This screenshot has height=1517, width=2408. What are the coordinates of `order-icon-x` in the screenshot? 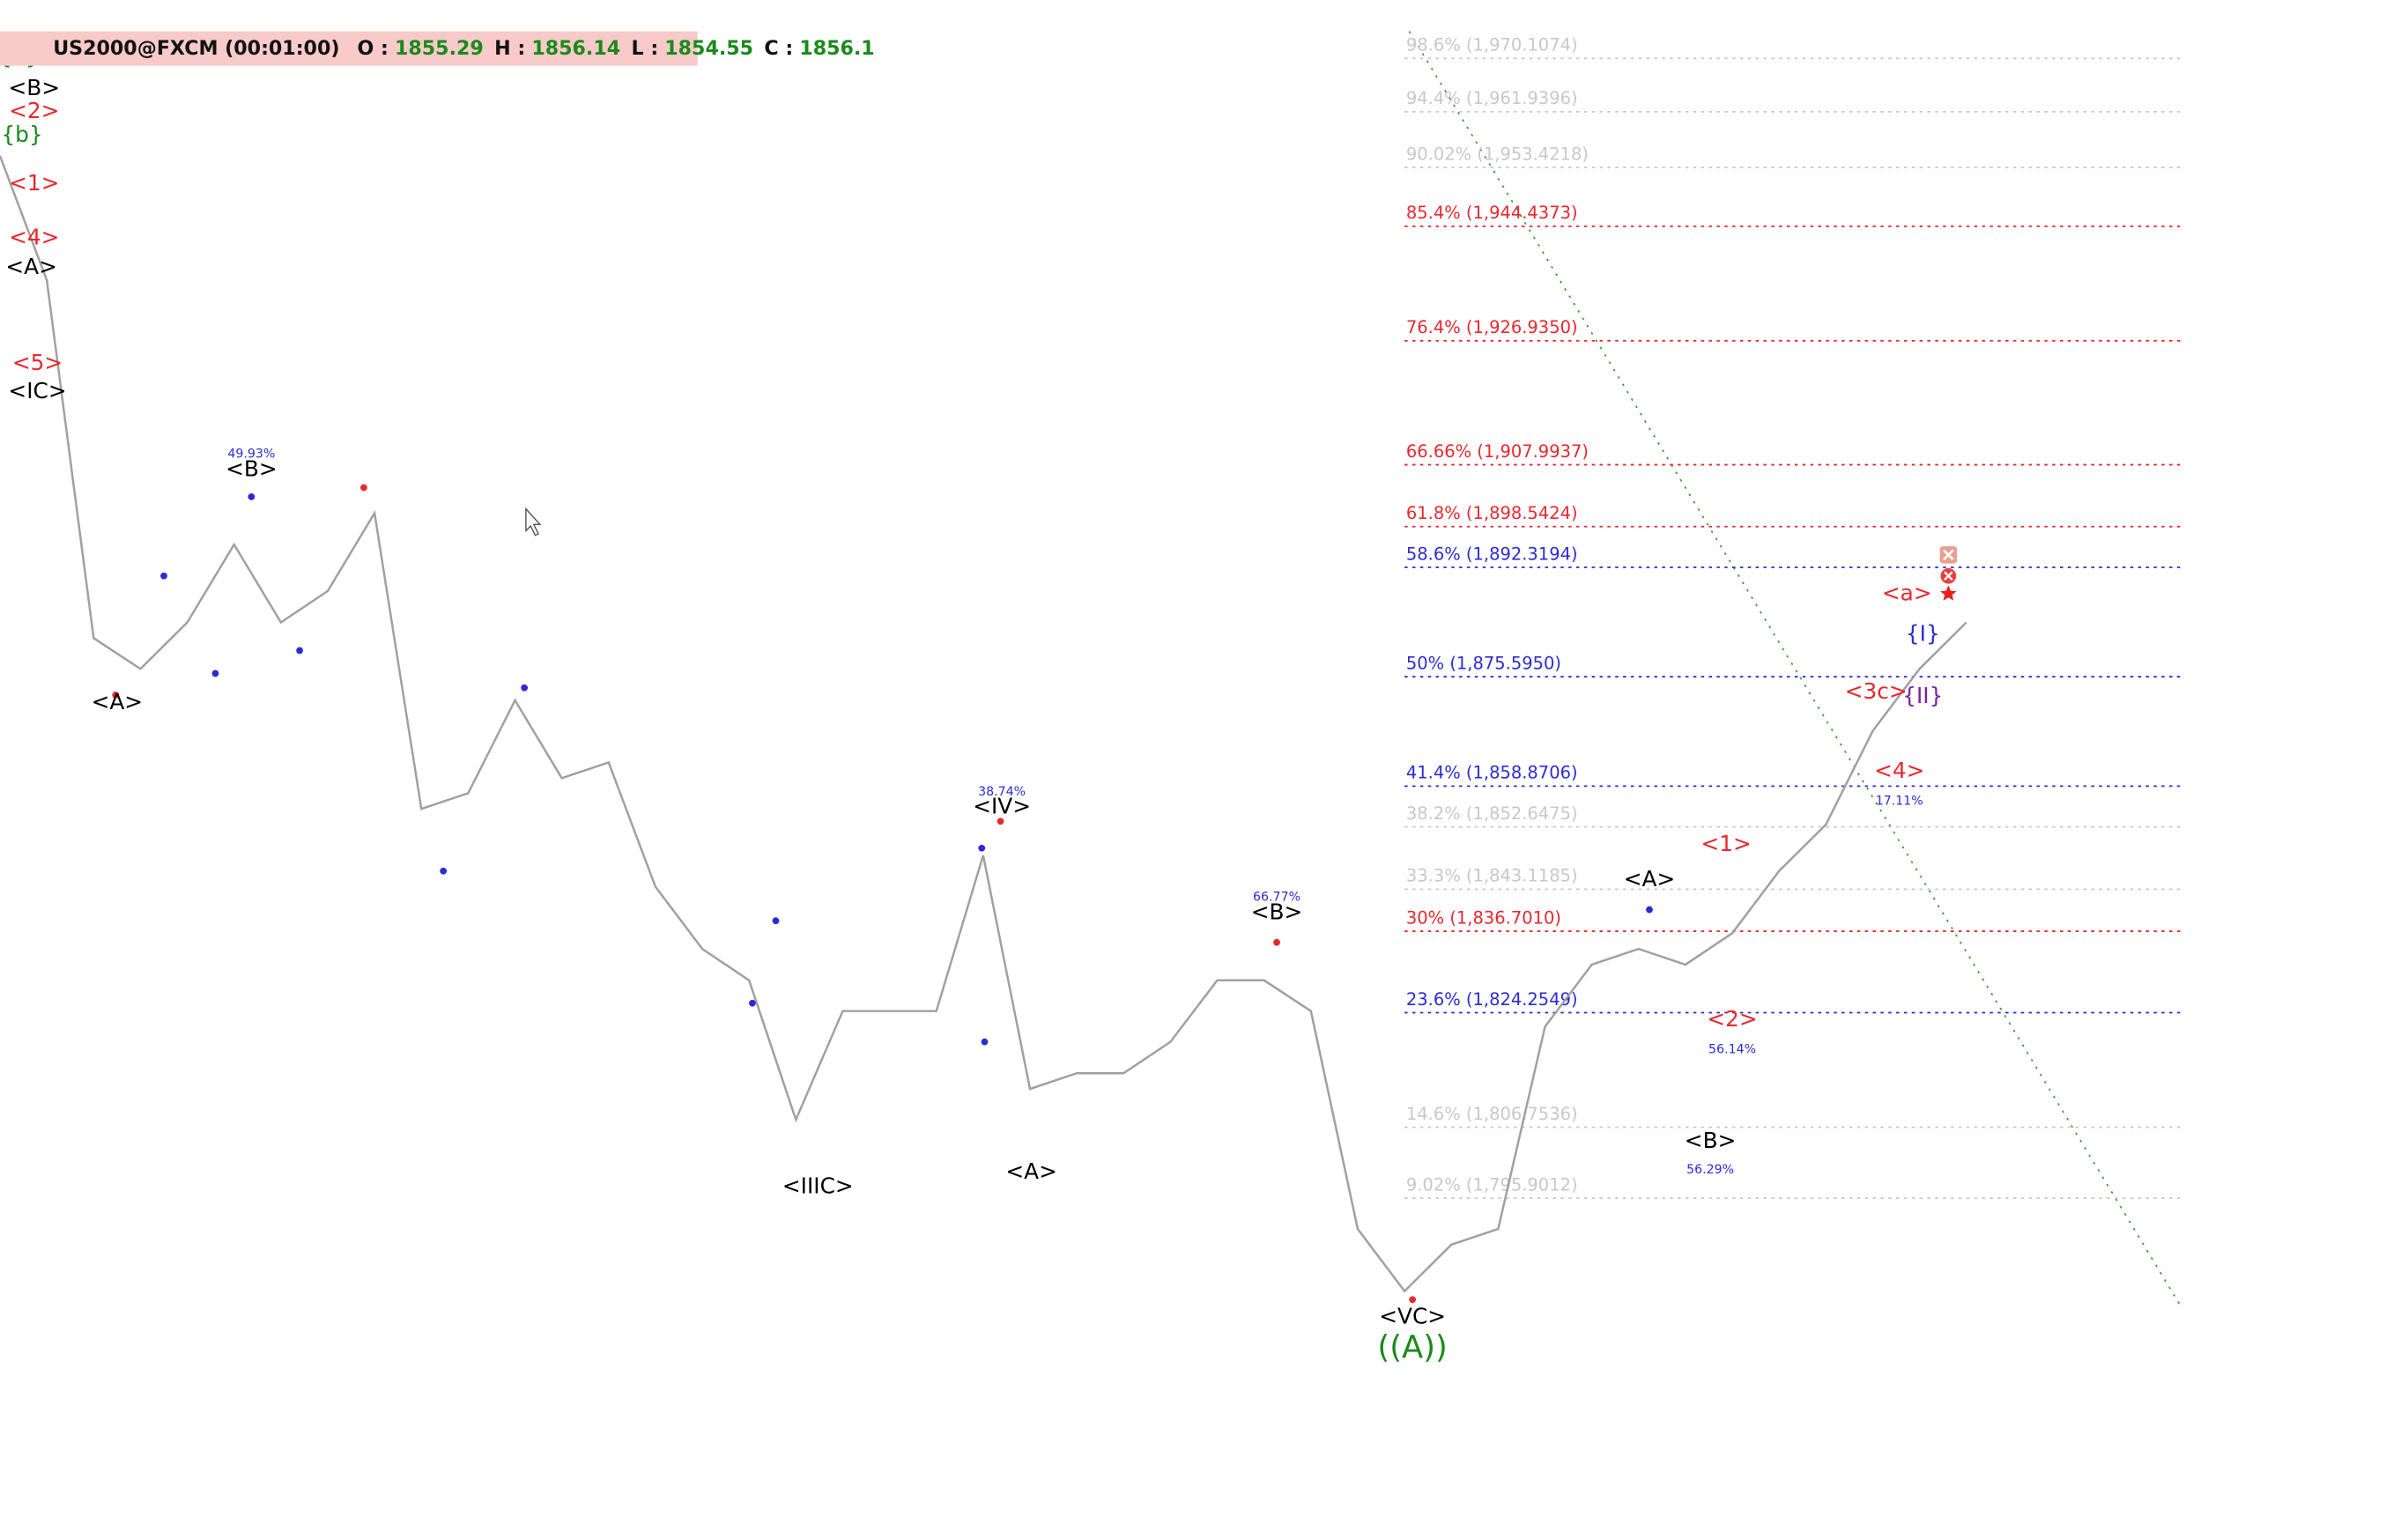 It's located at (1948, 576).